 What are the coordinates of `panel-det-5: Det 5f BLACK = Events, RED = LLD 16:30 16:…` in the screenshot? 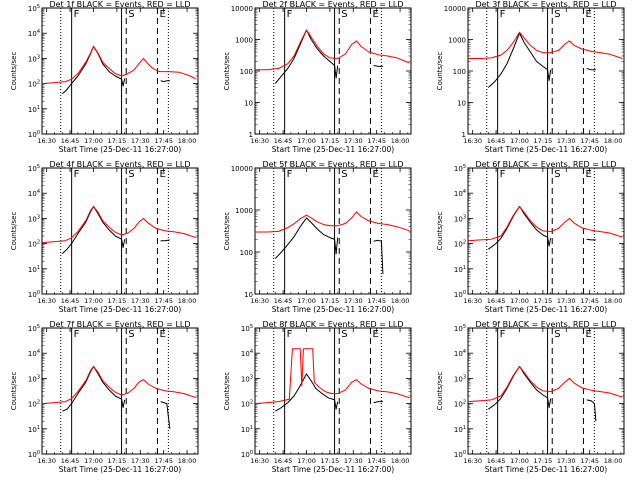 It's located at (317, 237).